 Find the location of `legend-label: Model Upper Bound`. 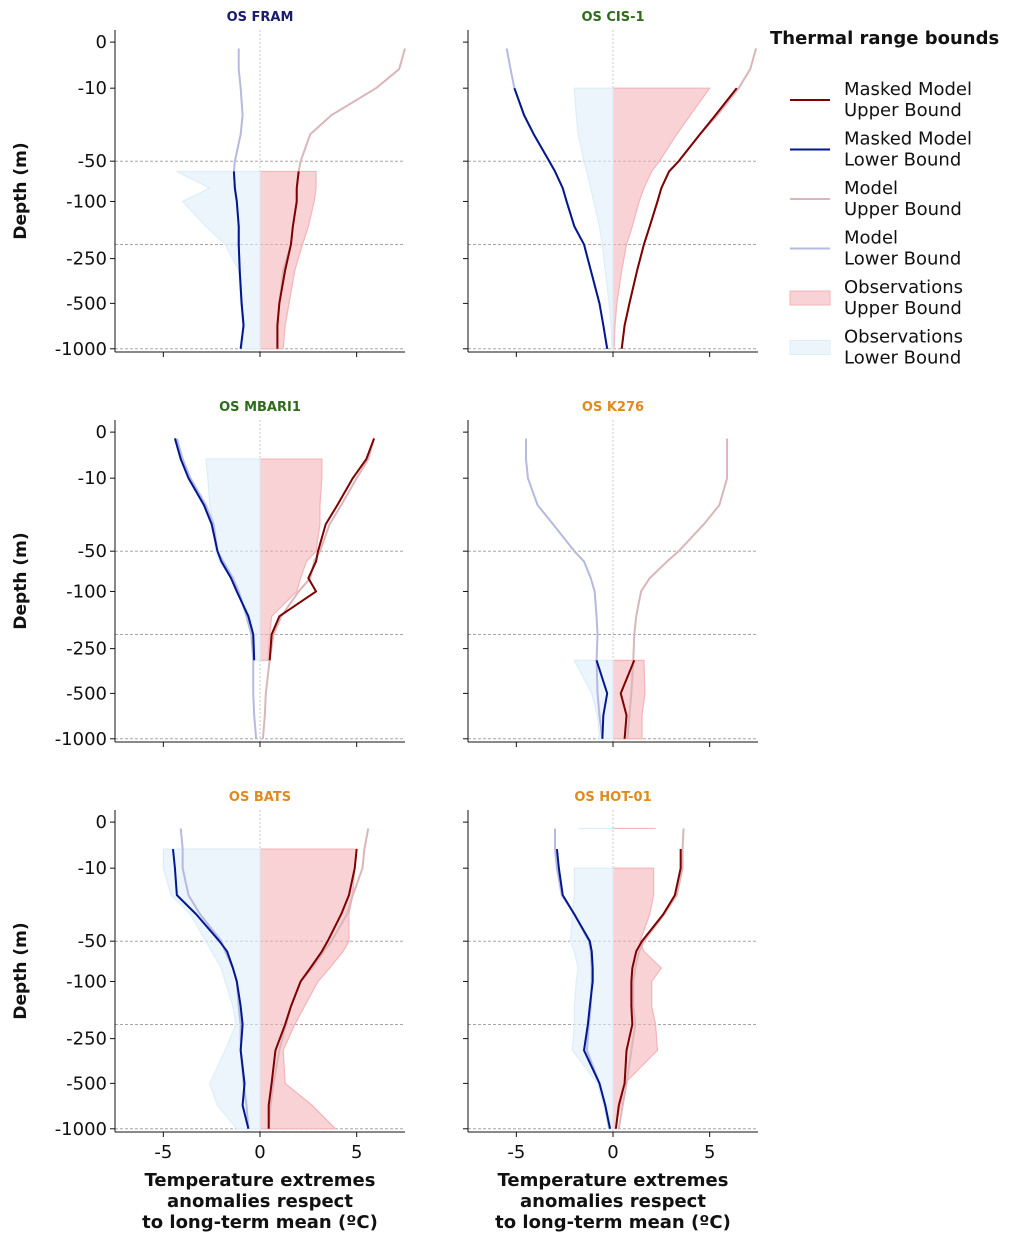

legend-label: Model Upper Bound is located at coordinates (903, 199).